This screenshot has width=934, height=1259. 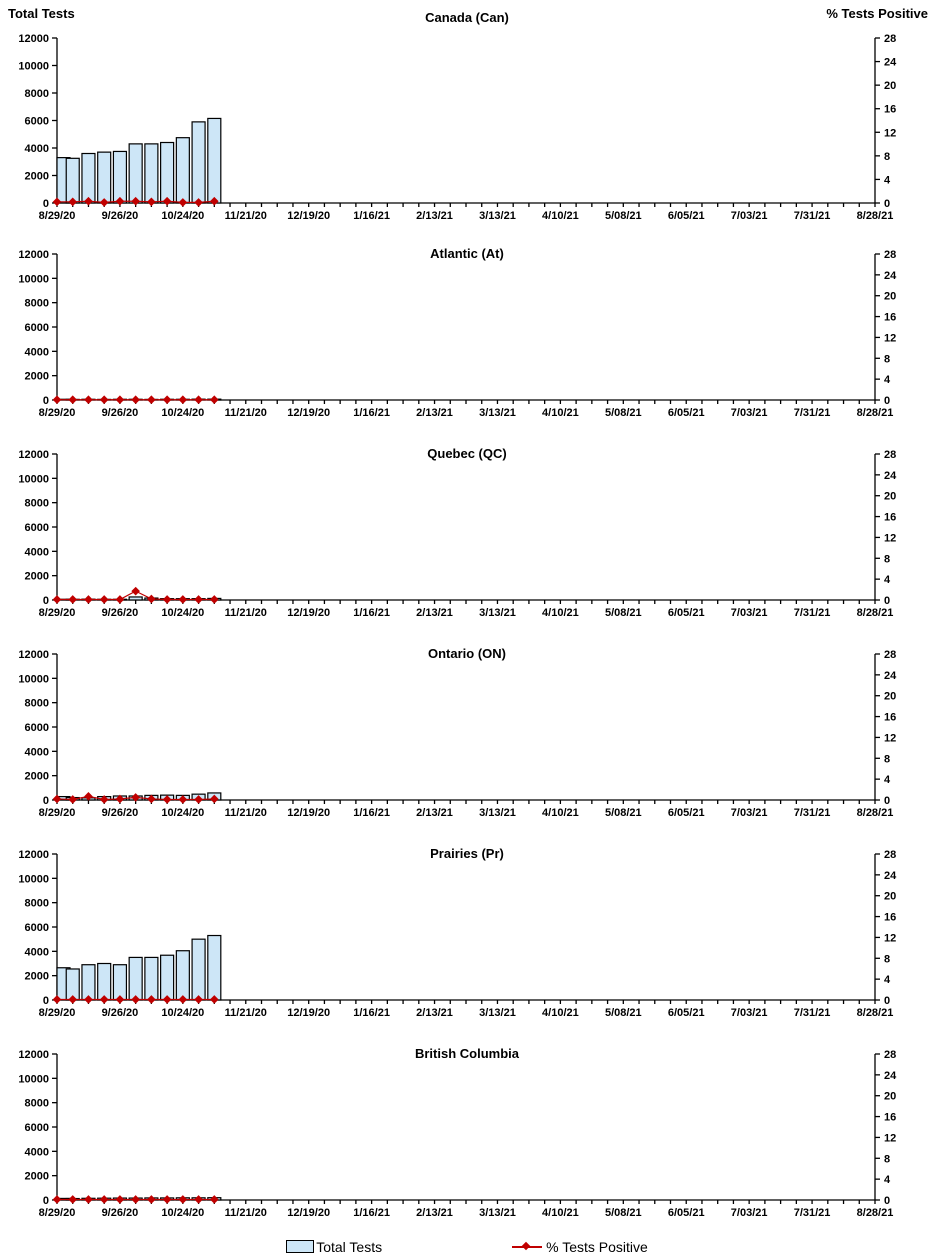 What do you see at coordinates (37, 1104) in the screenshot?
I see `left-axis-tick-label: 8000` at bounding box center [37, 1104].